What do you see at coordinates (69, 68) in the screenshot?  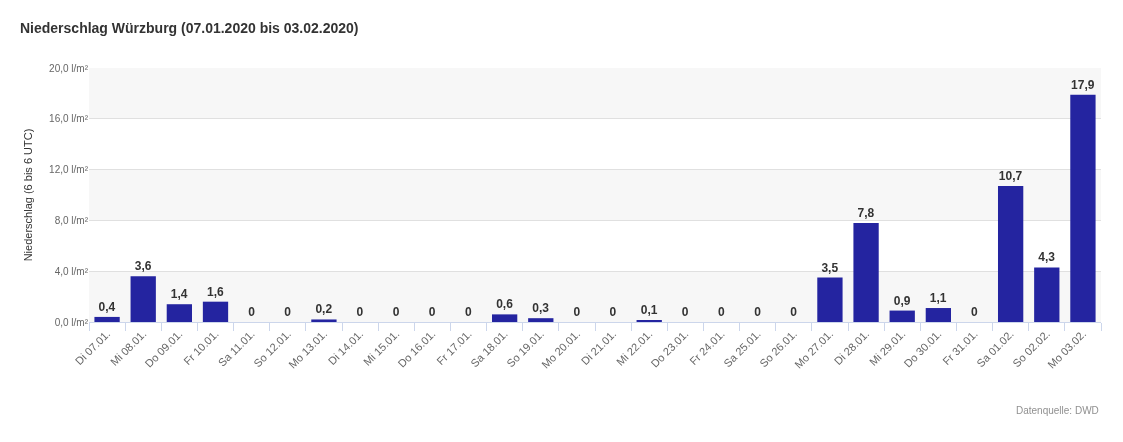 I see `y-tick-label: 20,0 l/m²` at bounding box center [69, 68].